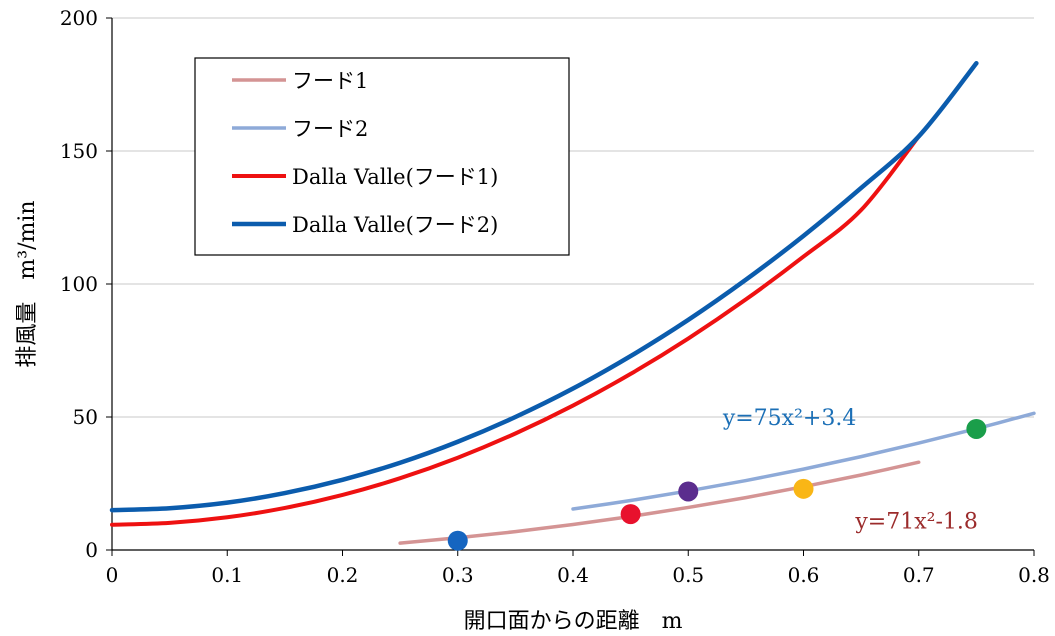 This screenshot has height=636, width=1055. What do you see at coordinates (91, 550) in the screenshot?
I see `y-tick-label: 0` at bounding box center [91, 550].